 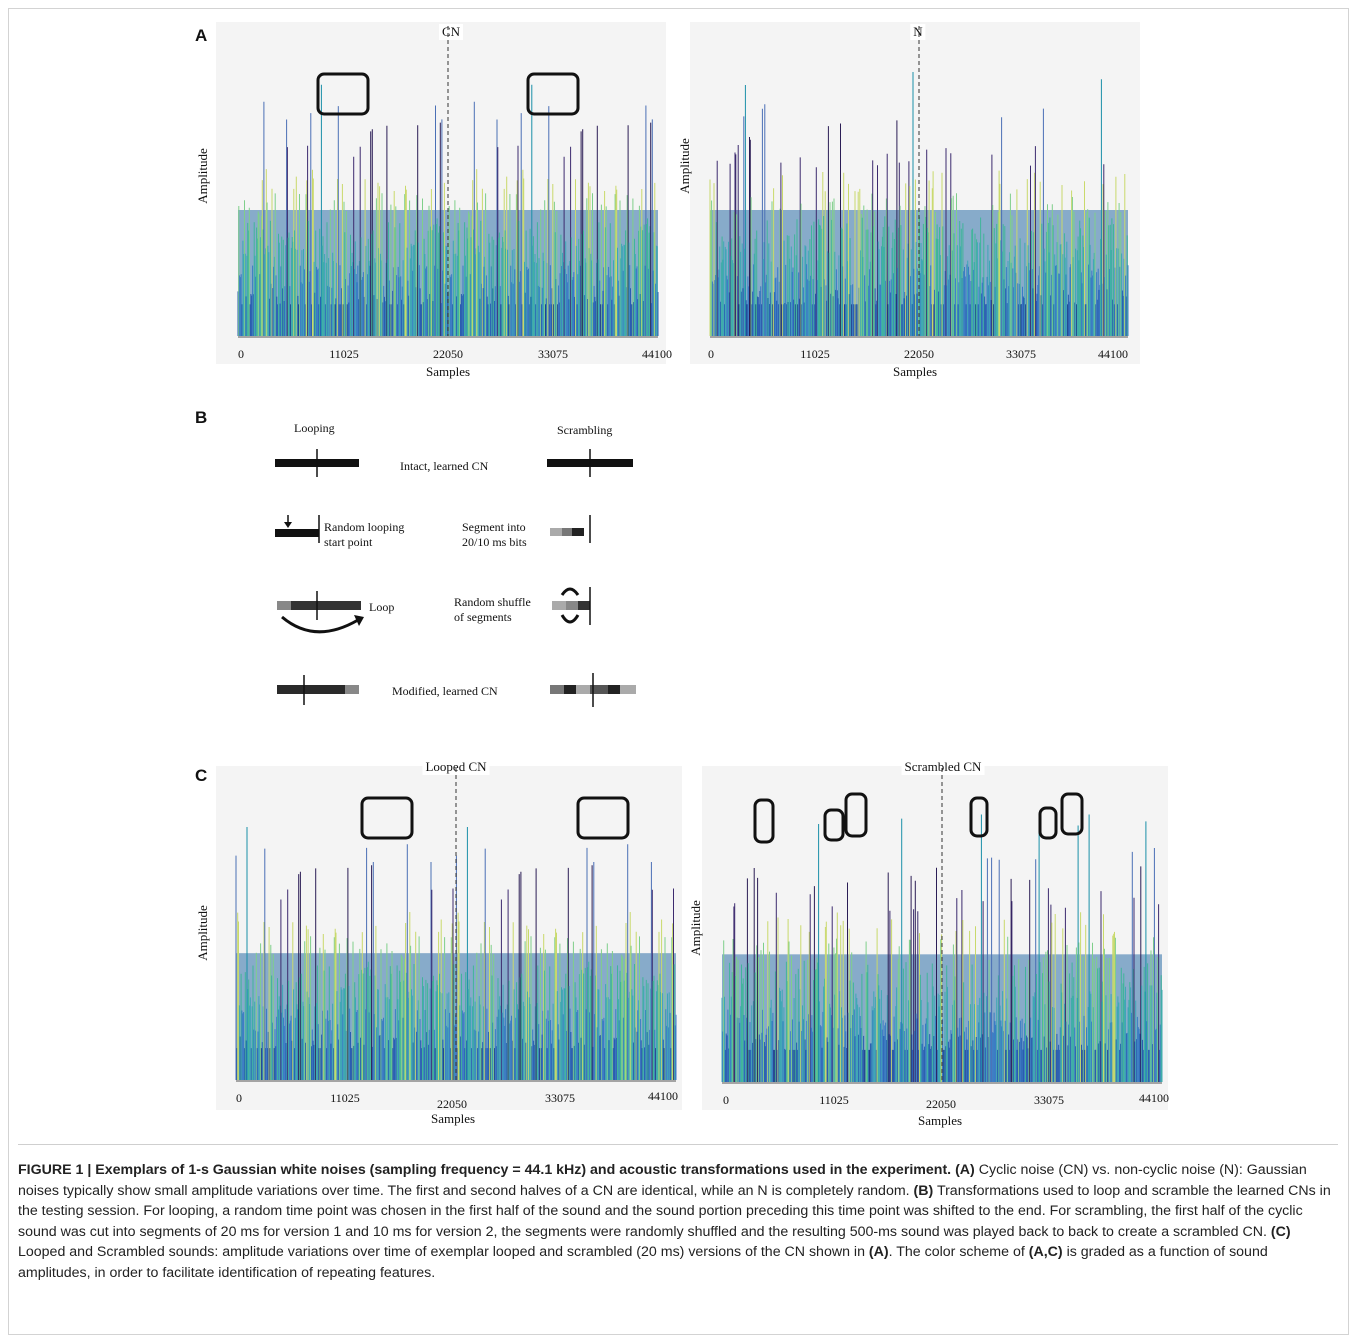 I want to click on modified-bar-main, so click(x=311, y=689).